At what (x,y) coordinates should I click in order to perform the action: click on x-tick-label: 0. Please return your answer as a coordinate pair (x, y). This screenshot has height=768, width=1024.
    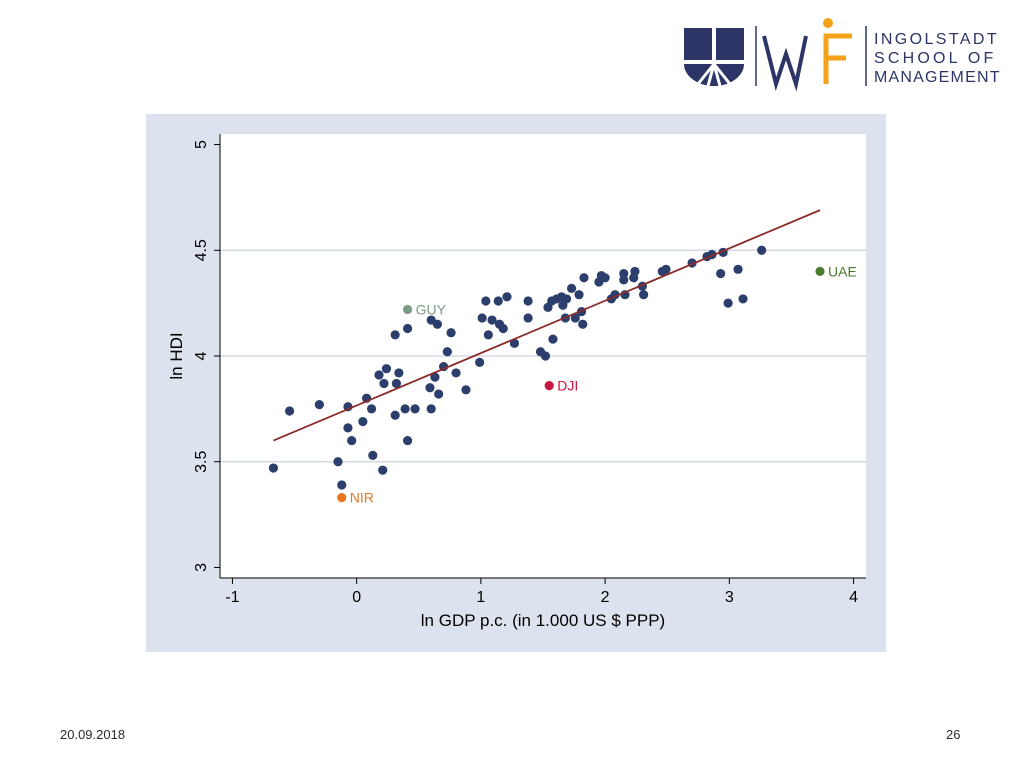
    Looking at the image, I should click on (356, 597).